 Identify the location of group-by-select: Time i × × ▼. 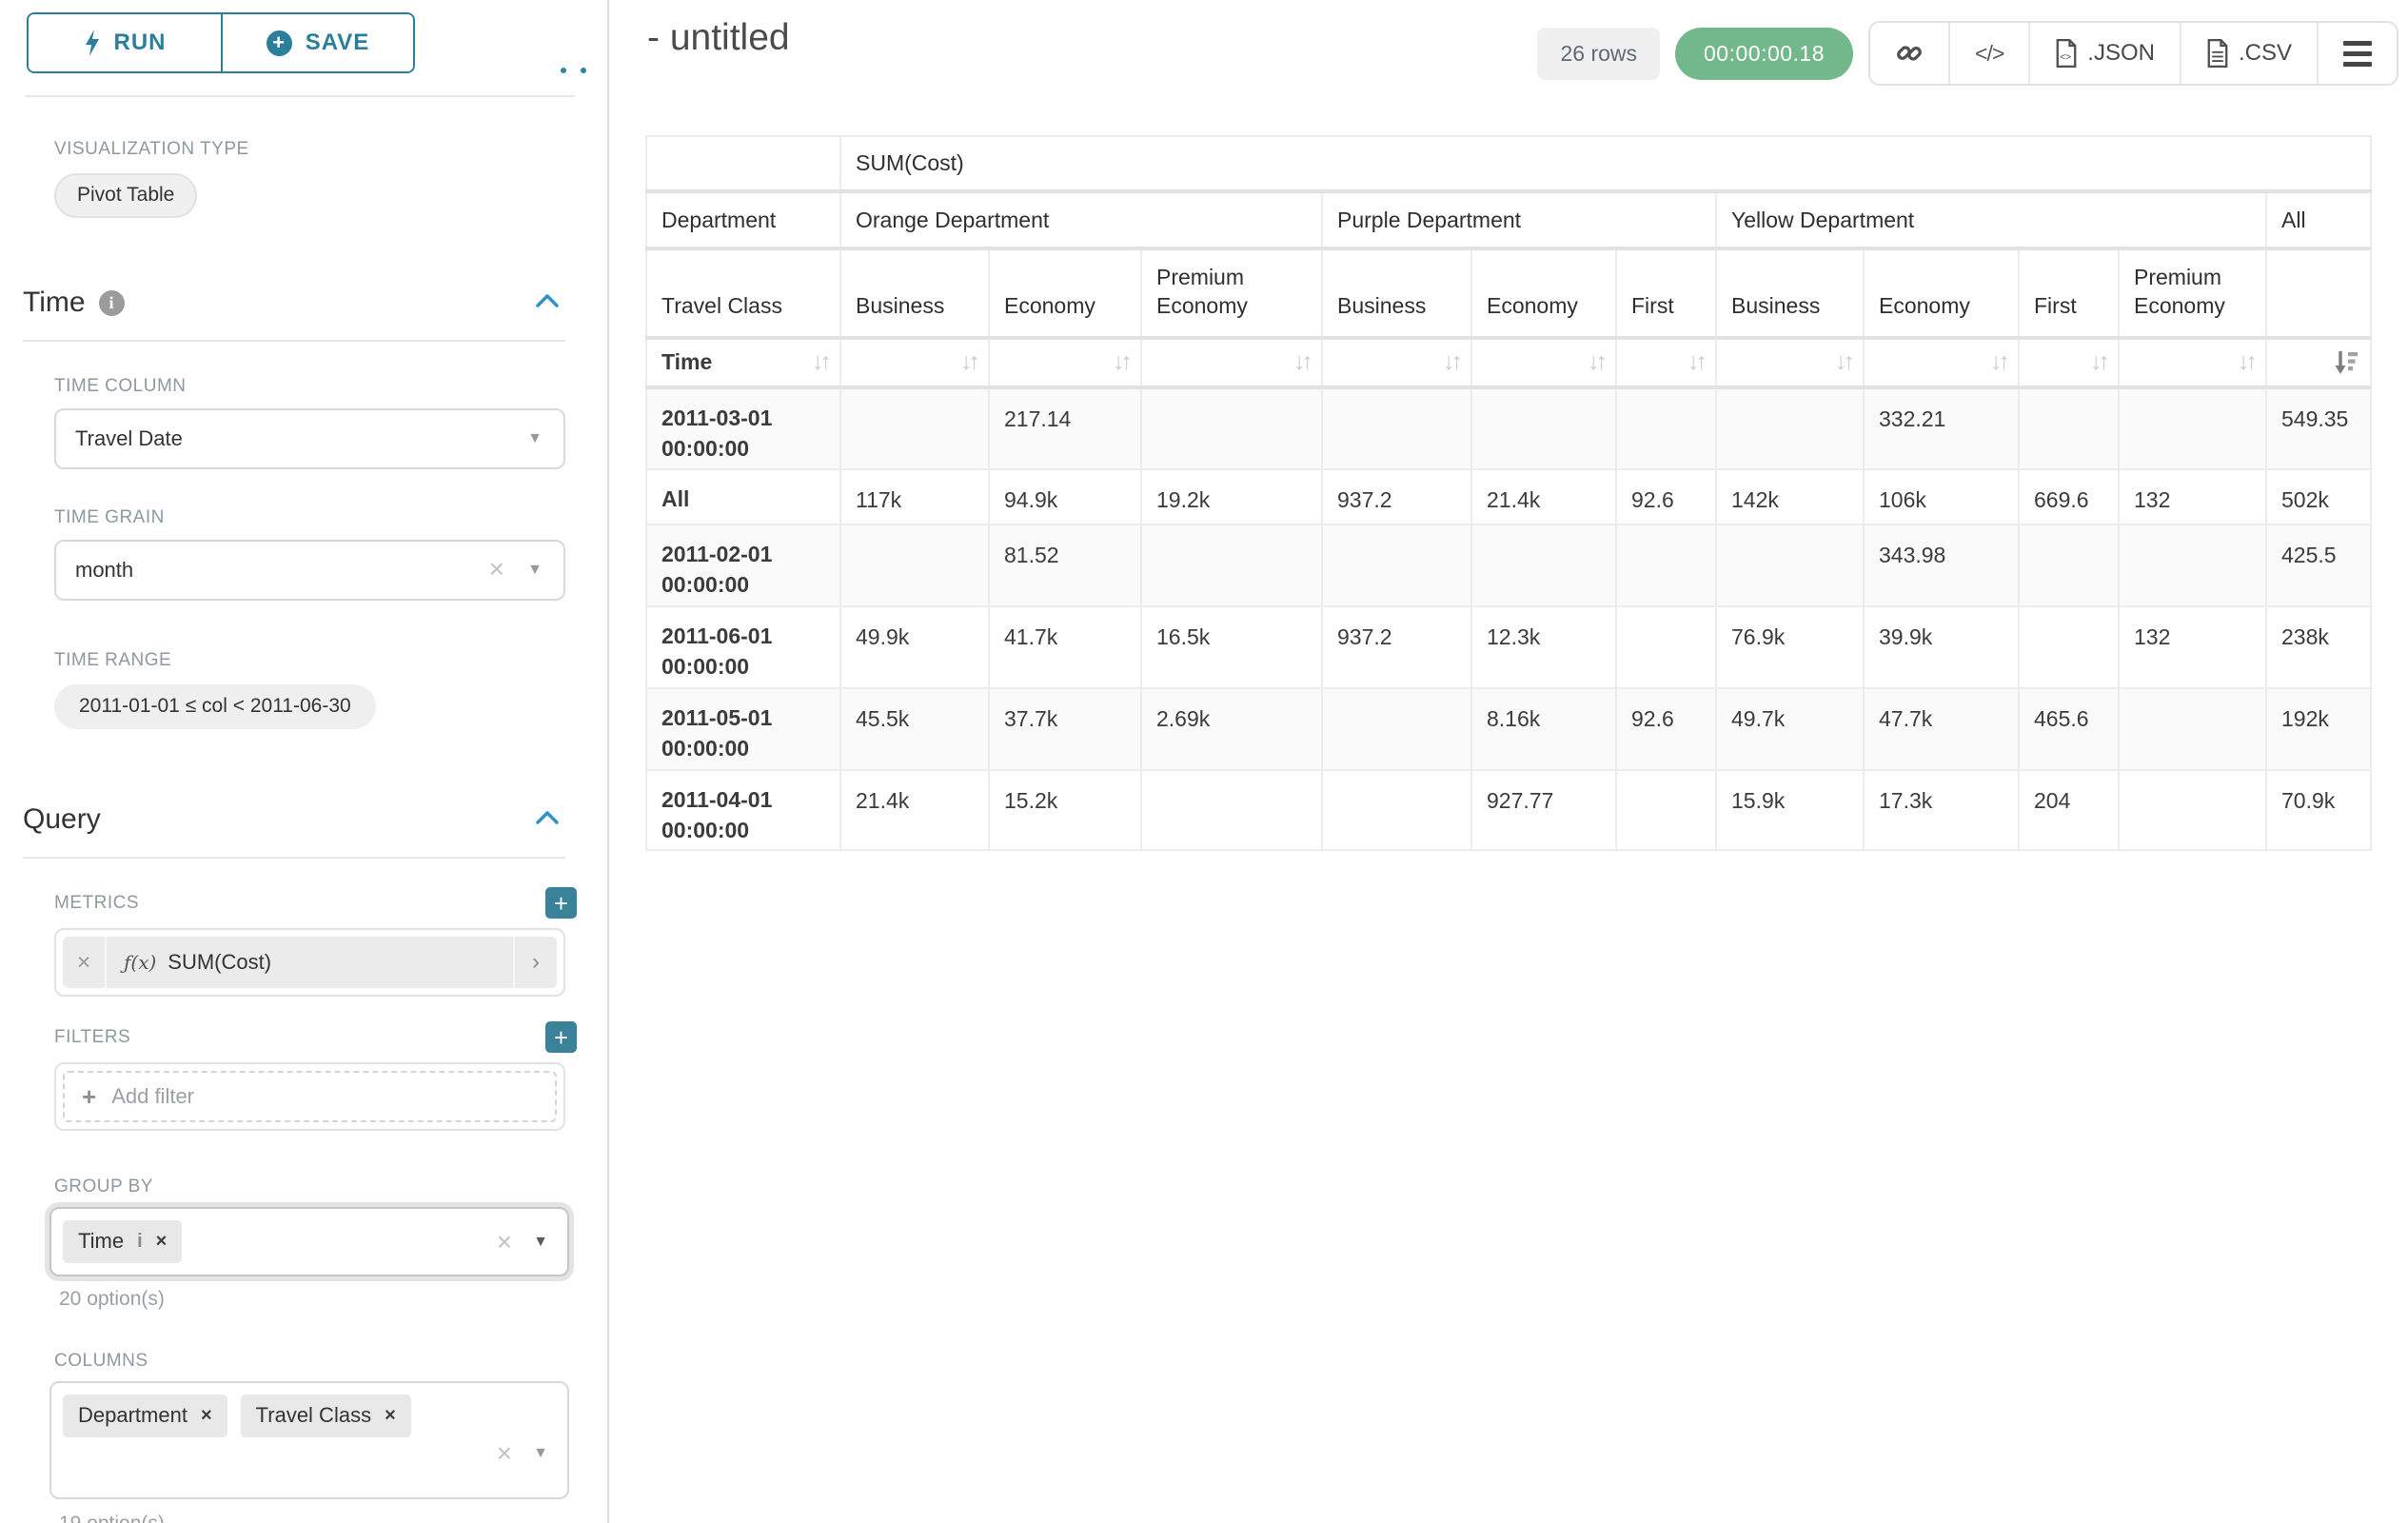
(309, 1241).